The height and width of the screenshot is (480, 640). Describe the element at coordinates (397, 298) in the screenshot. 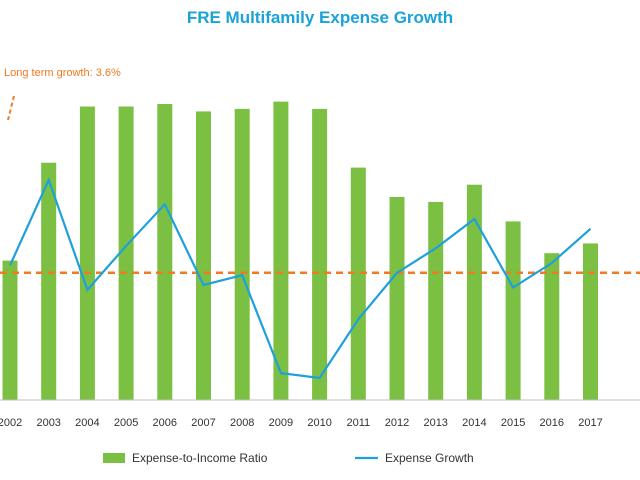

I see `bar-2012` at that location.